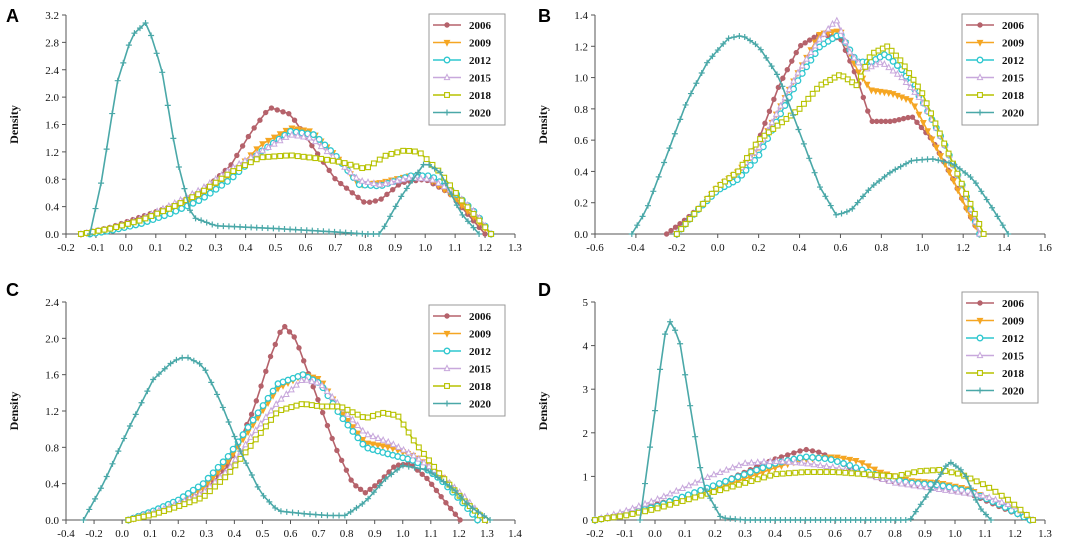  Describe the element at coordinates (276, 248) in the screenshot. I see `x-tick-label: 0.5` at that location.